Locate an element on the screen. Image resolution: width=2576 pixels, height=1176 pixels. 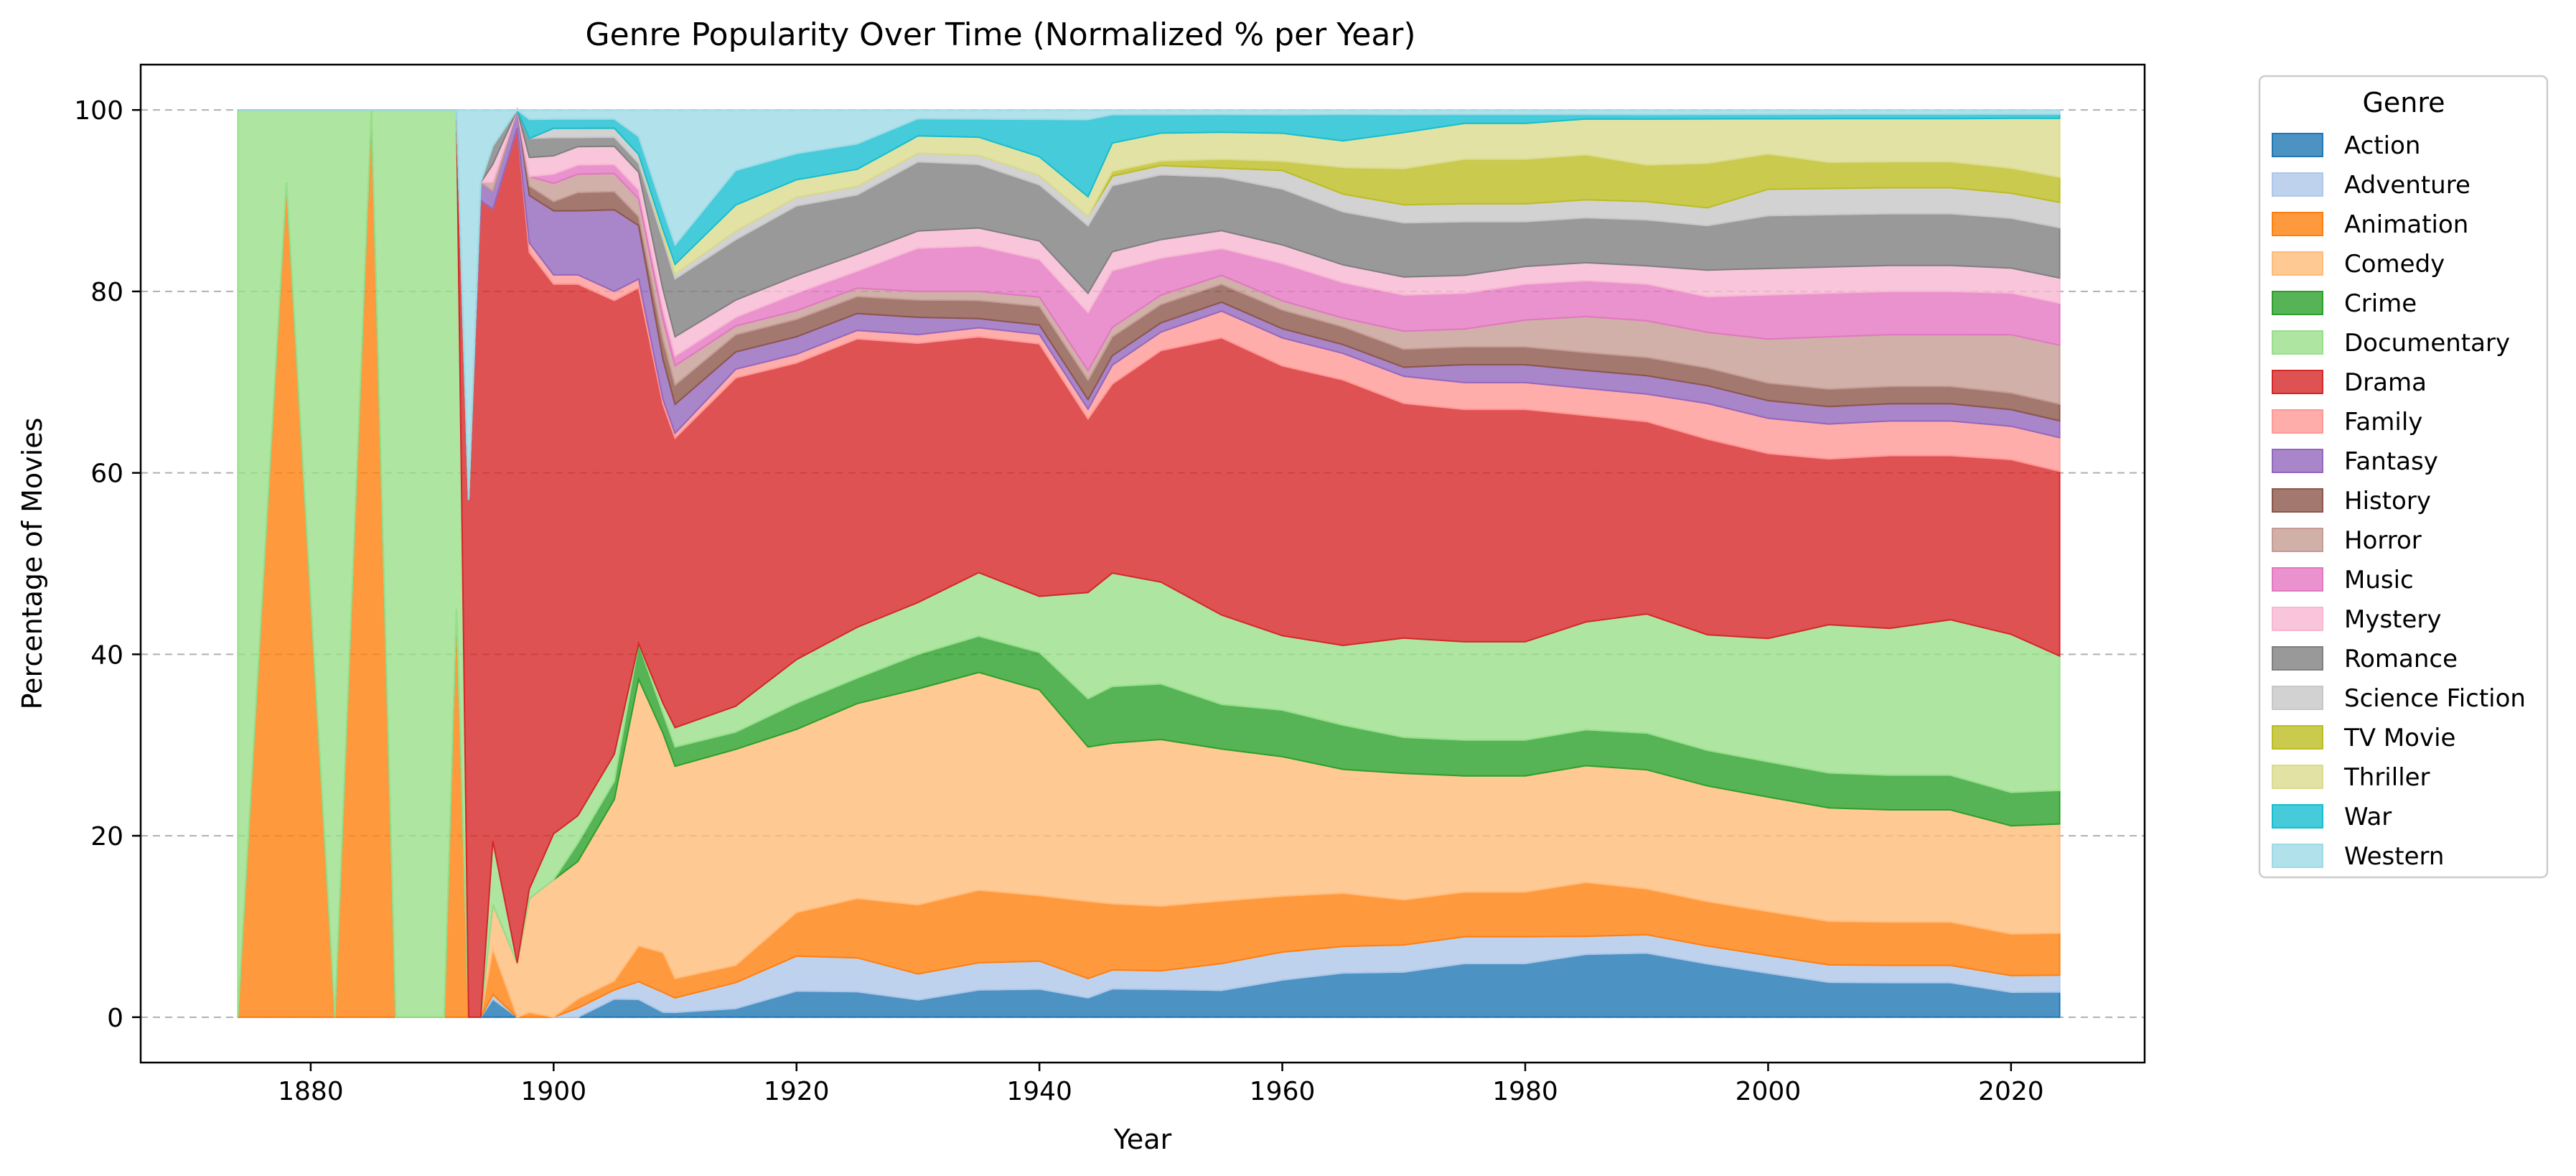
legend-label: Fantasy is located at coordinates (2391, 461).